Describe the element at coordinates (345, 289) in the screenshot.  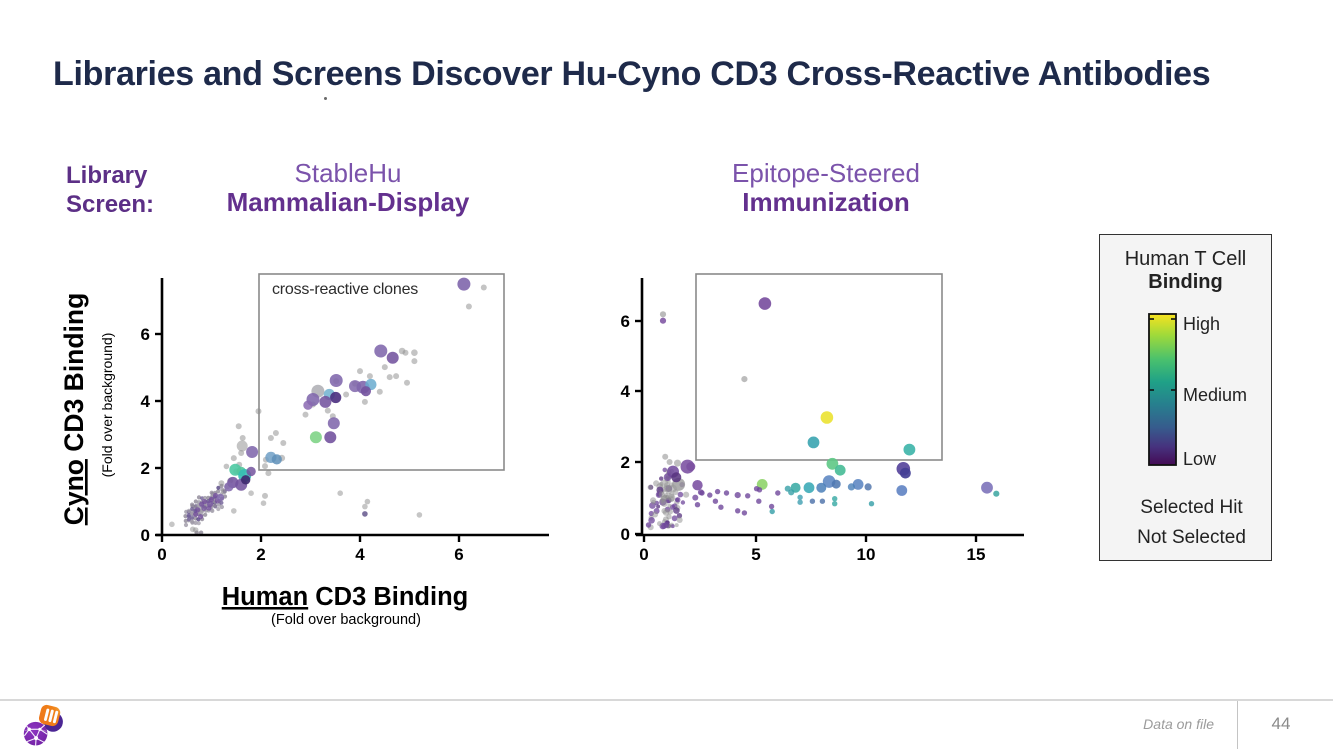
I see `svg-text: cross-reactive clones` at that location.